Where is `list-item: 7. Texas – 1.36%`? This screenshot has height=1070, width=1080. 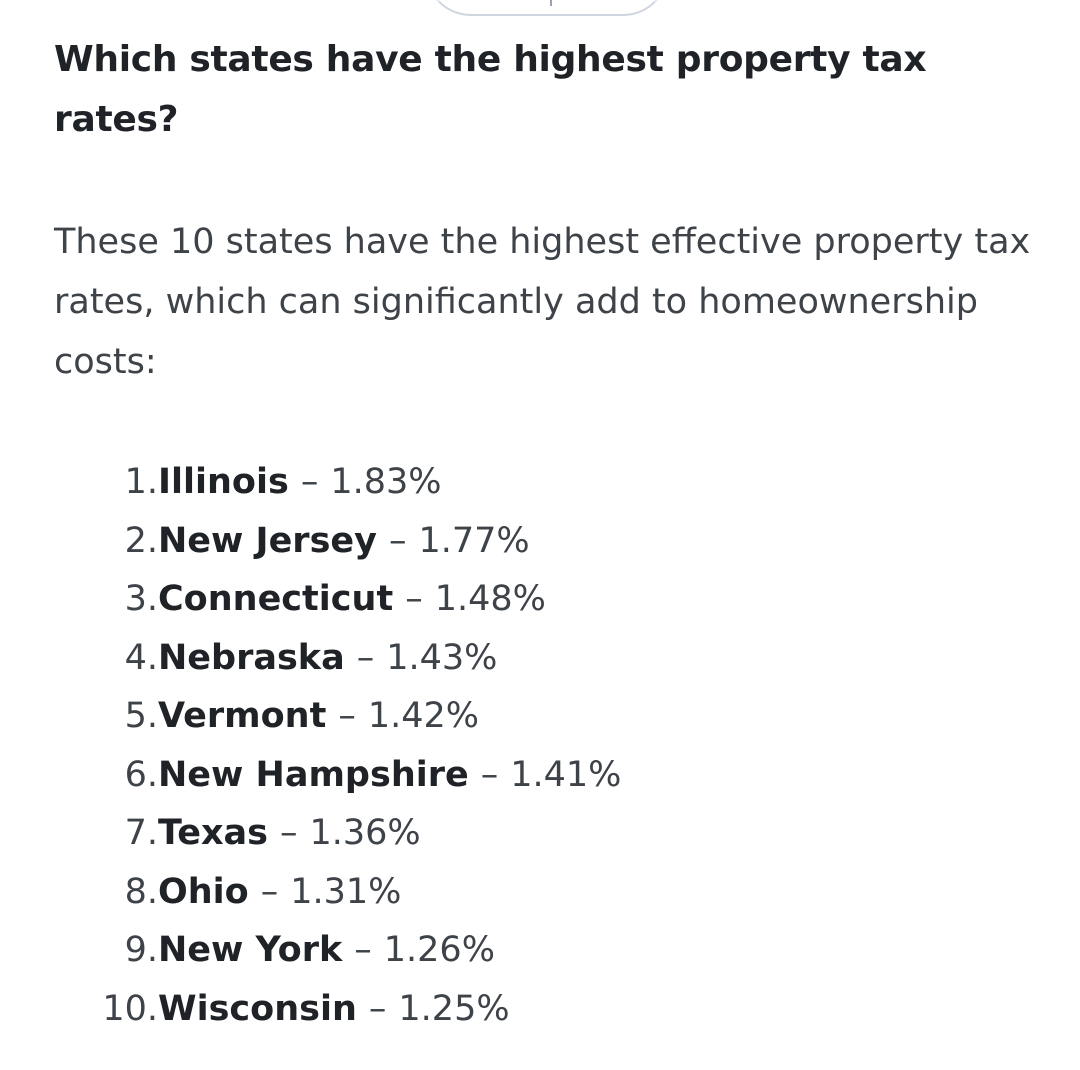
list-item: 7. Texas – 1.36% is located at coordinates (549, 833).